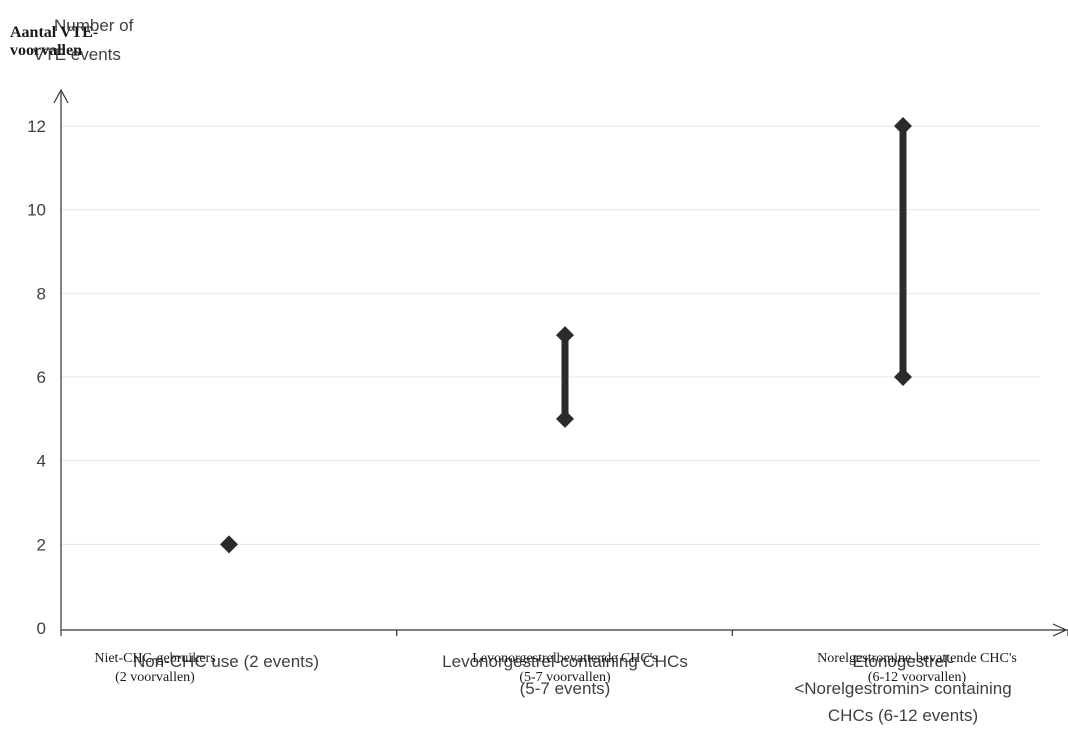 This screenshot has width=1068, height=729. Describe the element at coordinates (41, 461) in the screenshot. I see `y-tick-label-4: 4` at that location.